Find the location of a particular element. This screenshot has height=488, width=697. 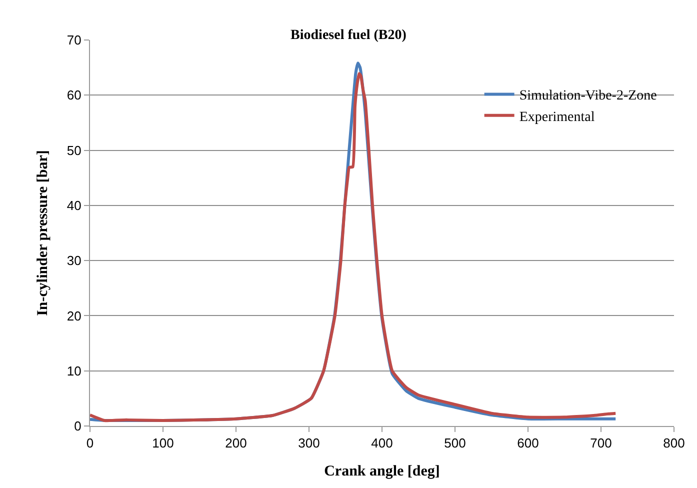

legend-label: Simulation-Vibe-2-Zone is located at coordinates (588, 96).